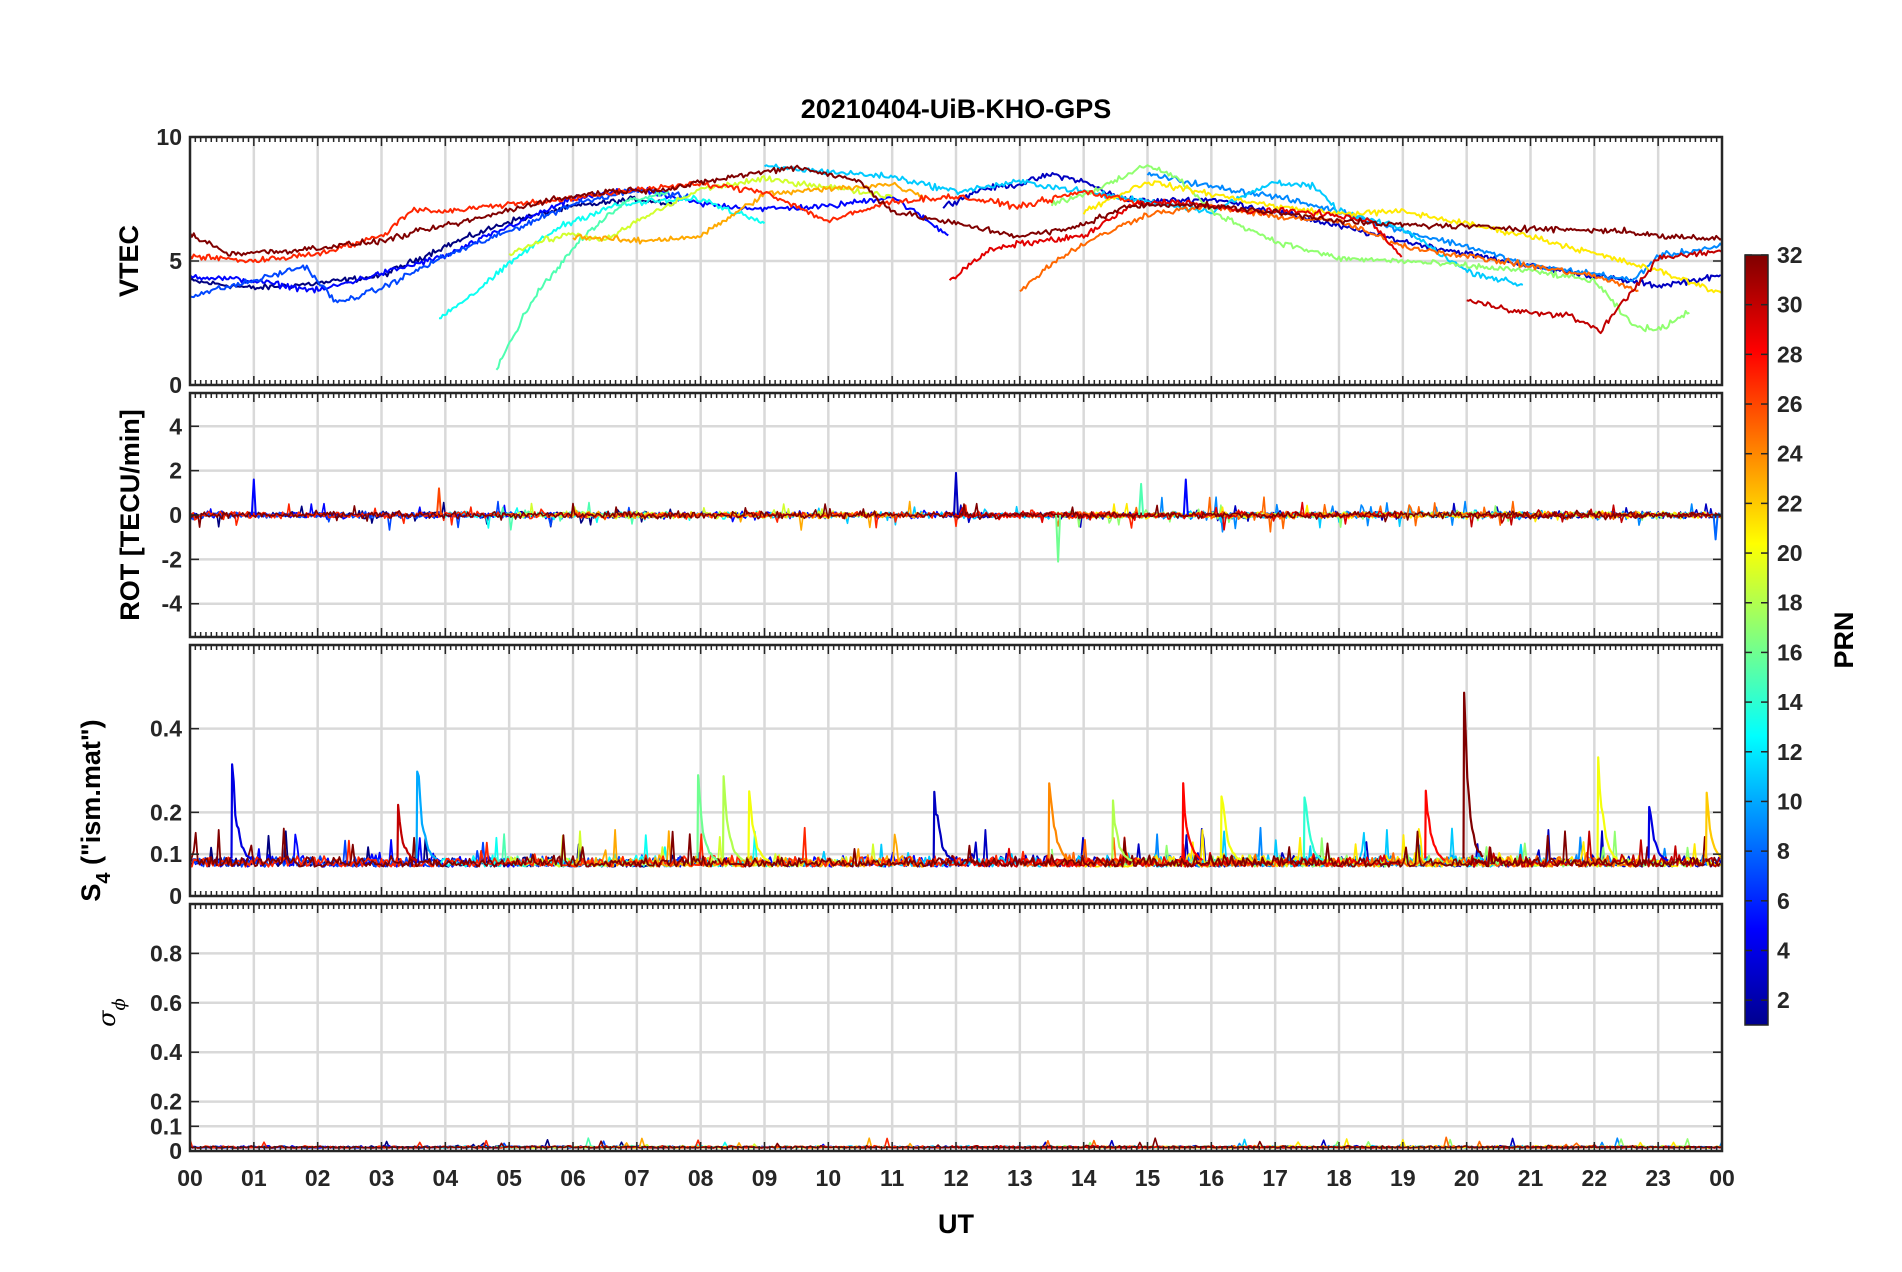 This screenshot has height=1272, width=1902. What do you see at coordinates (172, 559) in the screenshot?
I see `y-tick-label: -2` at bounding box center [172, 559].